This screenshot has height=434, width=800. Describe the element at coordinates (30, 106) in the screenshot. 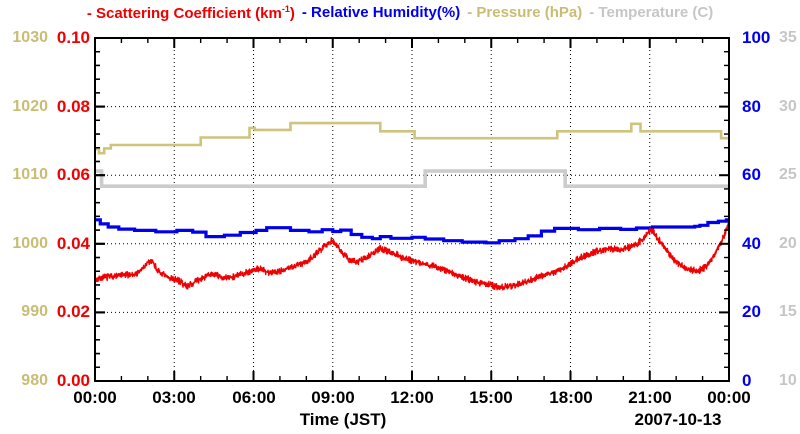

I see `pressure-tick-1020: 1020` at that location.